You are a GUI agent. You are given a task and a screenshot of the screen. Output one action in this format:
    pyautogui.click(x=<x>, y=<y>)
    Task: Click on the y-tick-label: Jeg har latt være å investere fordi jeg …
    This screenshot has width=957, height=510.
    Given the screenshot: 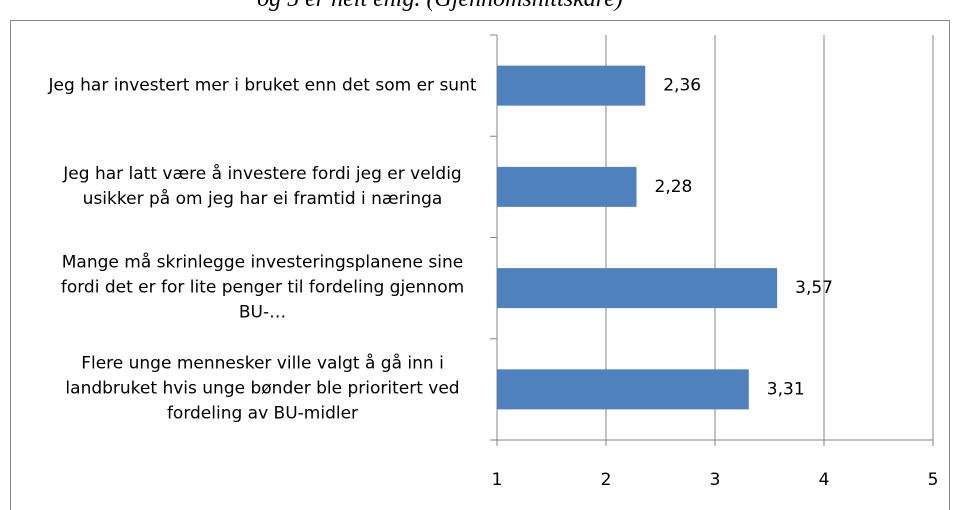 What is the action you would take?
    pyautogui.click(x=262, y=186)
    